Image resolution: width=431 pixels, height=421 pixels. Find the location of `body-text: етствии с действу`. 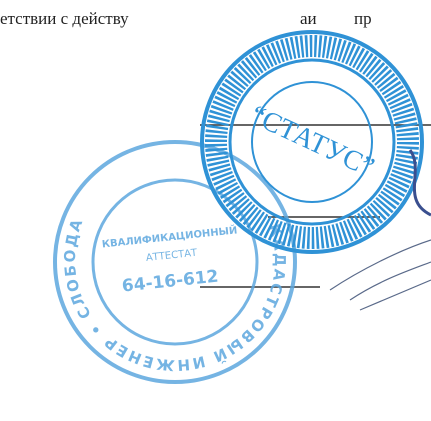

body-text: етствии с действу is located at coordinates (64, 18).